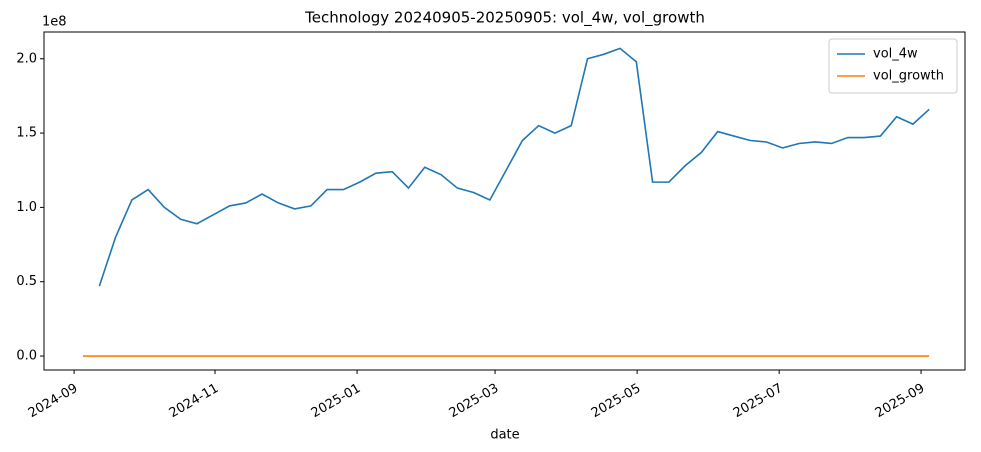  What do you see at coordinates (893, 66) in the screenshot?
I see `legend-box` at bounding box center [893, 66].